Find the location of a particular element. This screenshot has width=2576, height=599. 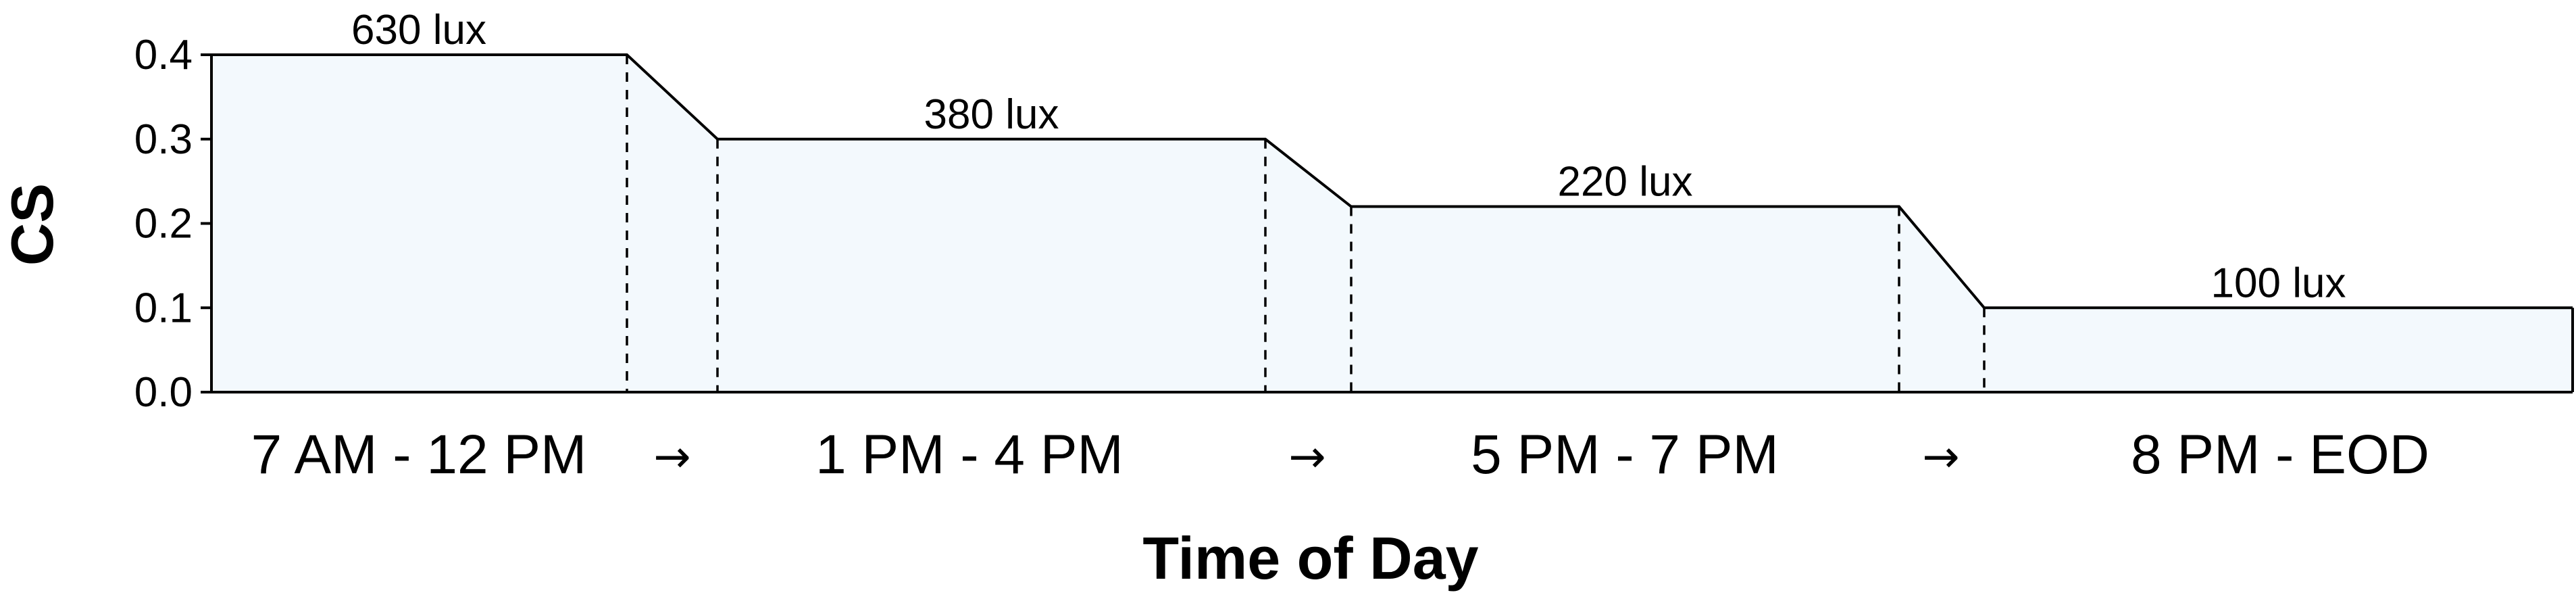

x-segment-label: 8 PM - EOD is located at coordinates (2280, 455).